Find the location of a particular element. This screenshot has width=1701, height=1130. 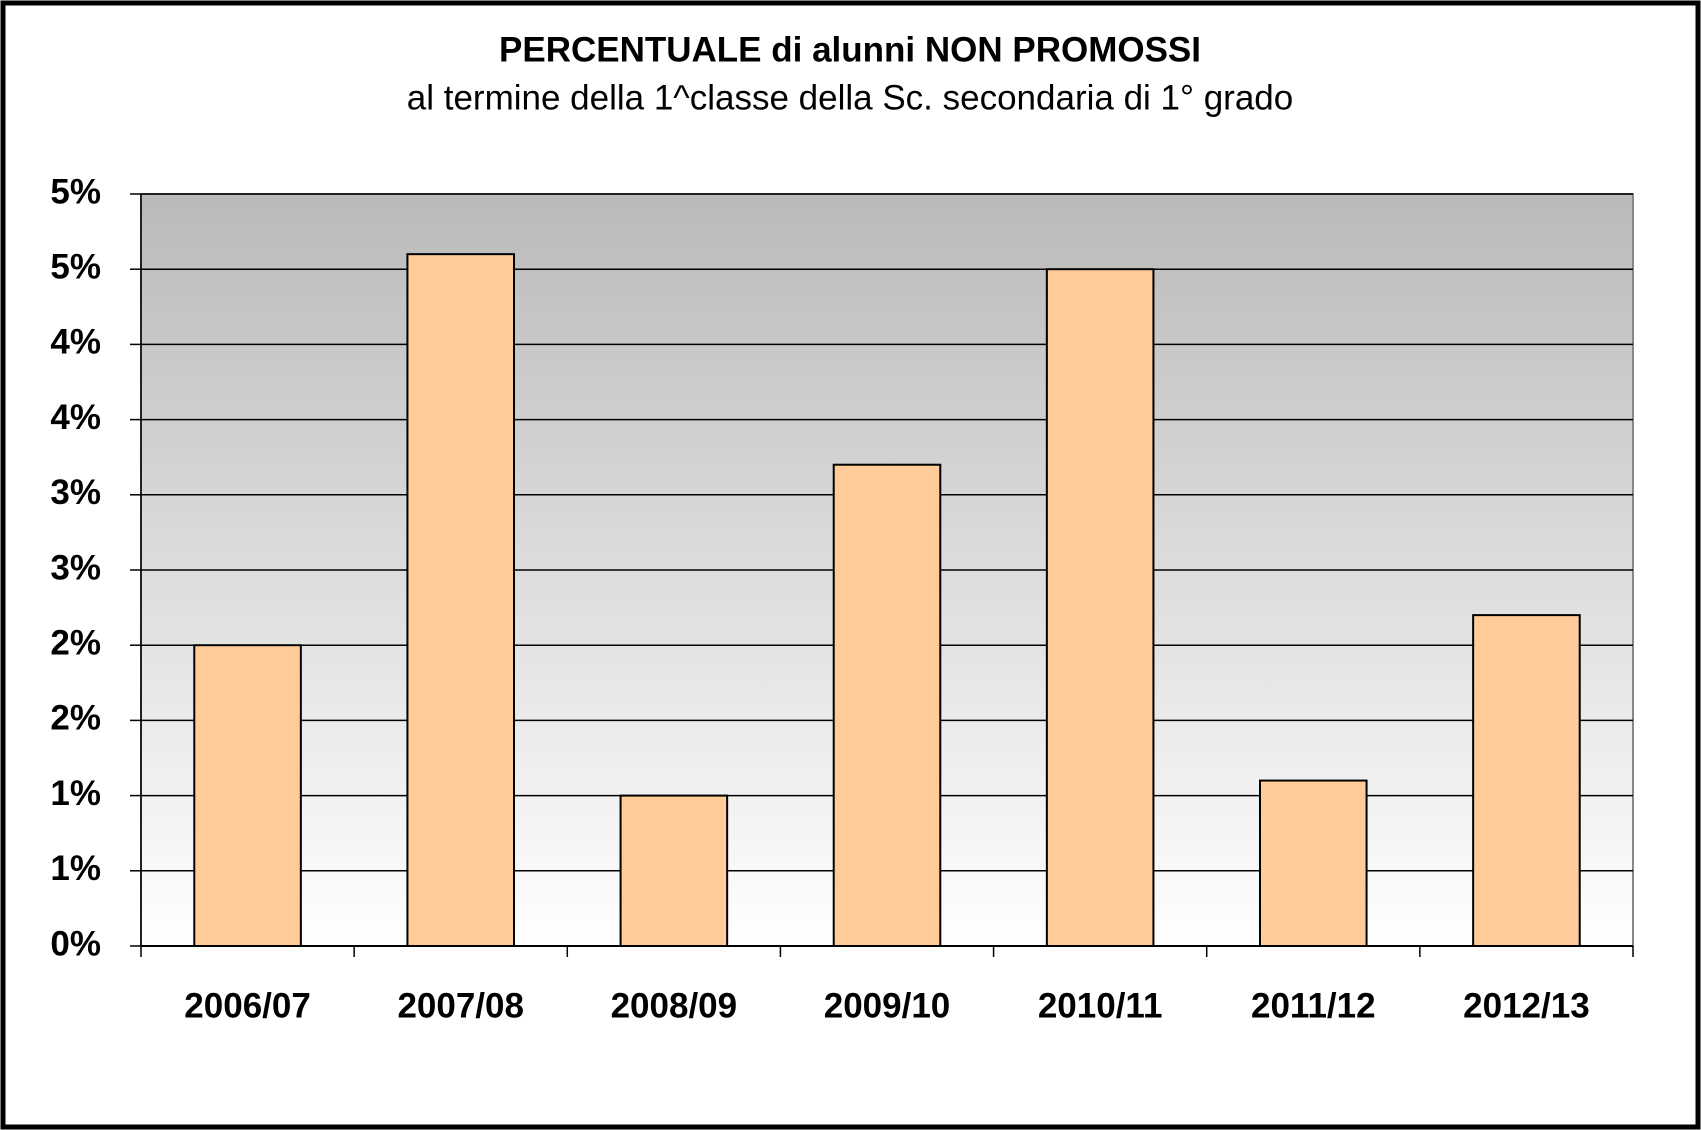

x-tick-label: 2008/09 is located at coordinates (674, 1005).